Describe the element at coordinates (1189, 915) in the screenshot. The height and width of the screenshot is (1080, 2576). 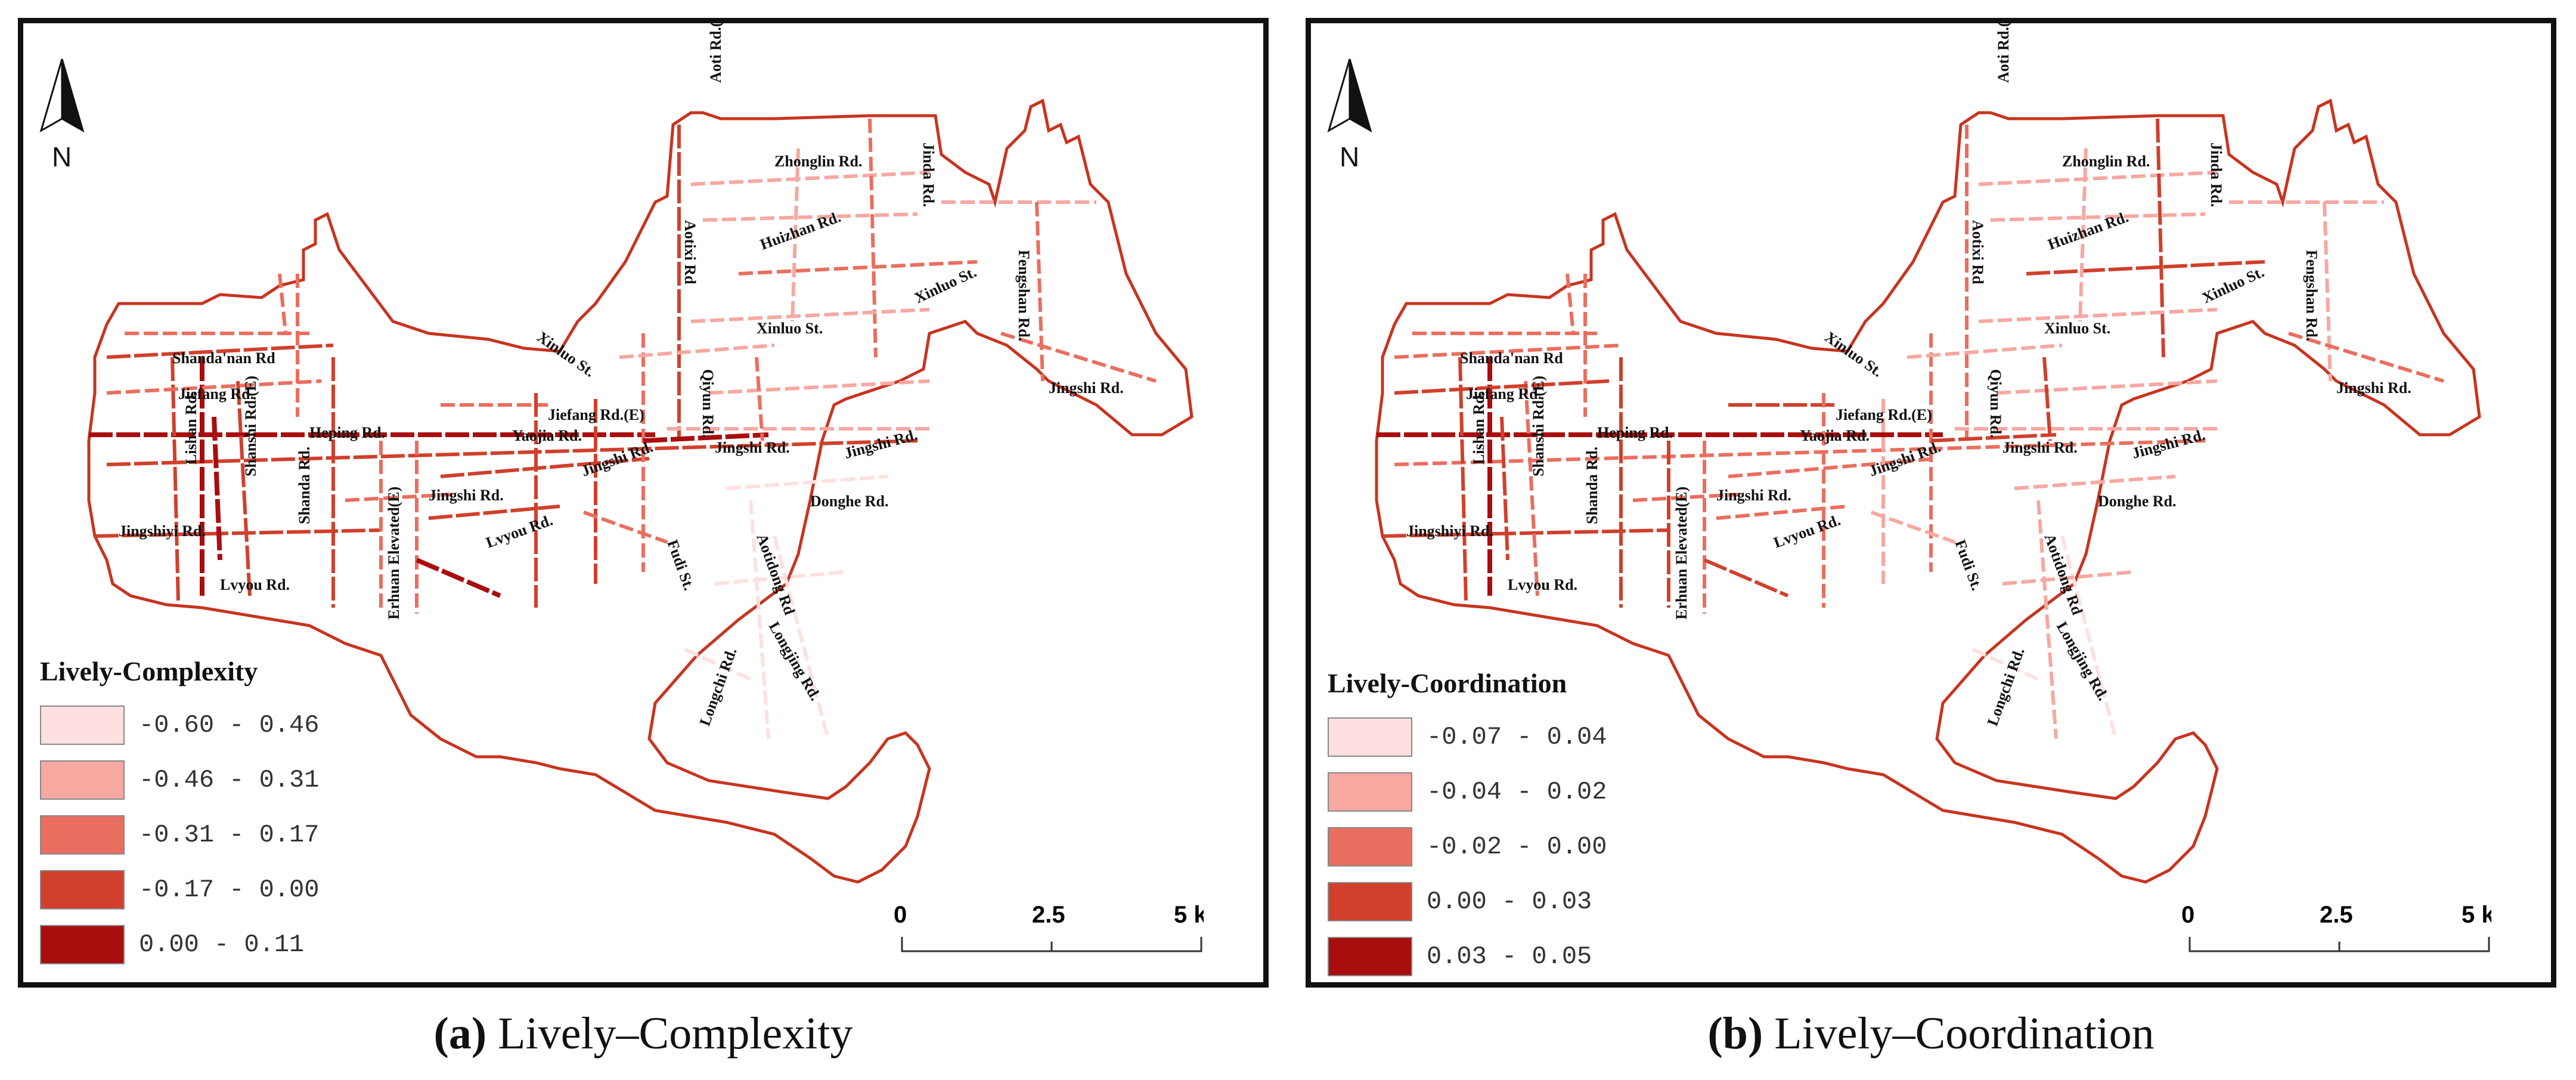
I see `scale-tick-2: 5 km` at that location.